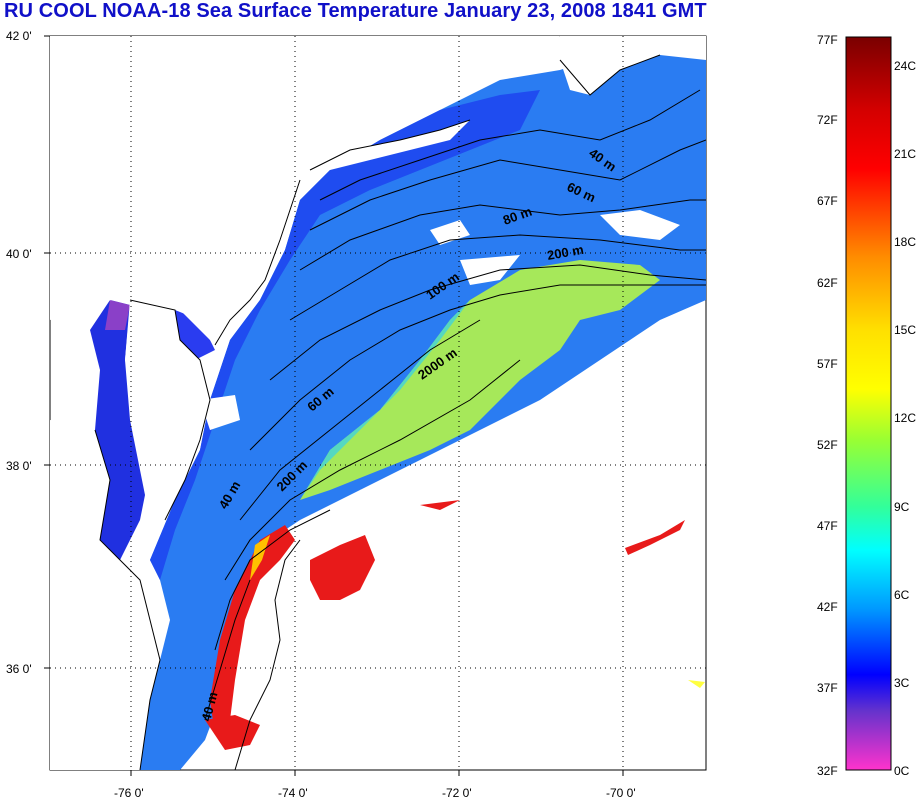 The image size is (920, 800). Describe the element at coordinates (167, 410) in the screenshot. I see `land-delmarva` at that location.